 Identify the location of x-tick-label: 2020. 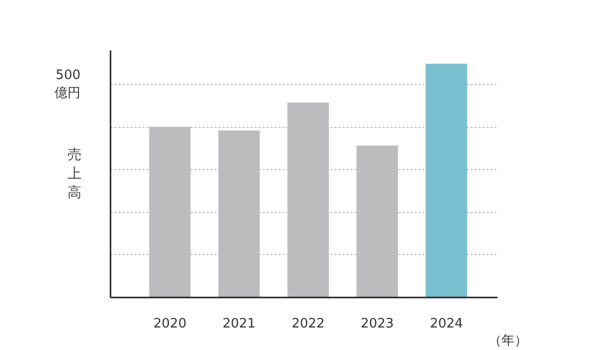
(169, 324).